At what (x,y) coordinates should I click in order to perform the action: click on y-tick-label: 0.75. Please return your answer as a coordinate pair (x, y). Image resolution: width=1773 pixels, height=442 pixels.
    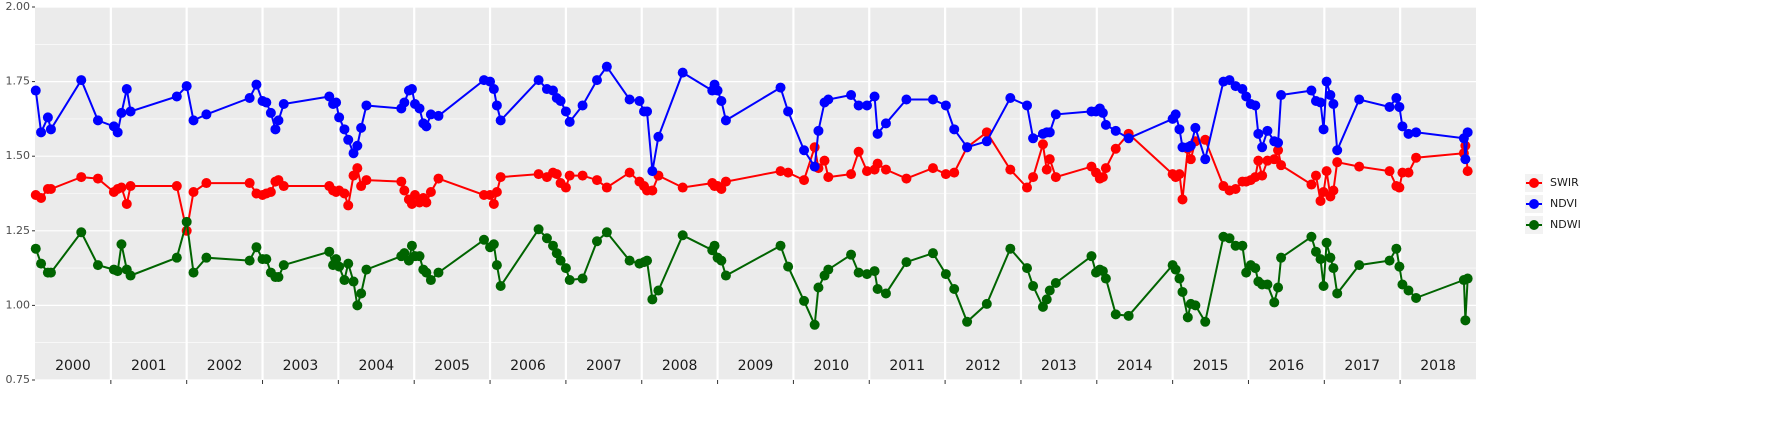
    Looking at the image, I should click on (18, 379).